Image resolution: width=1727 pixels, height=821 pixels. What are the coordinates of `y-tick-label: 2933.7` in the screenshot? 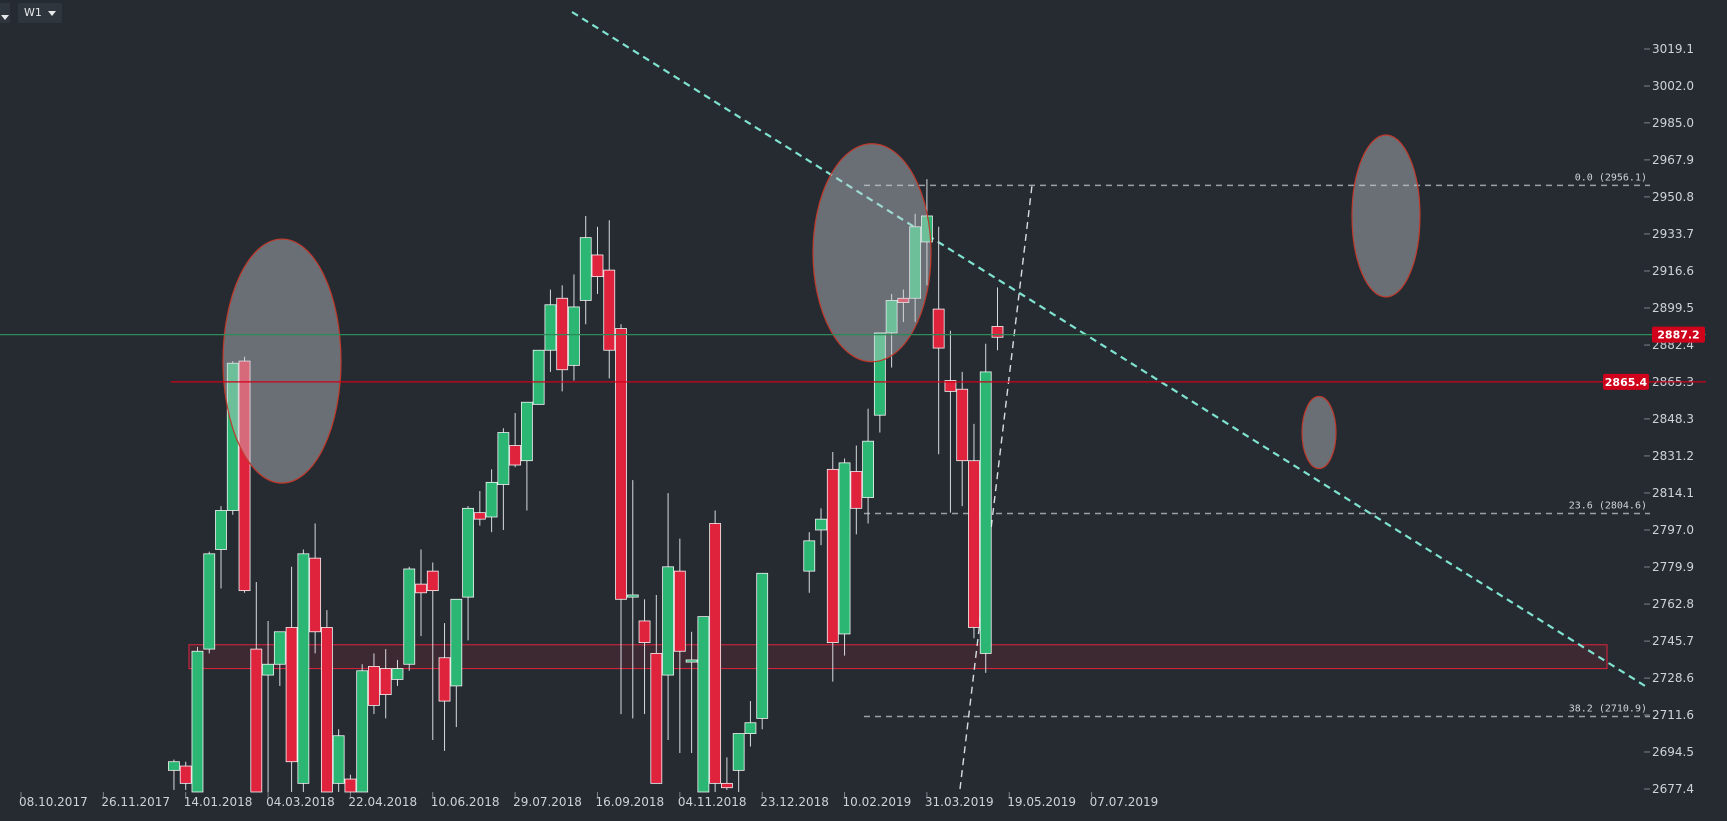 It's located at (1673, 234).